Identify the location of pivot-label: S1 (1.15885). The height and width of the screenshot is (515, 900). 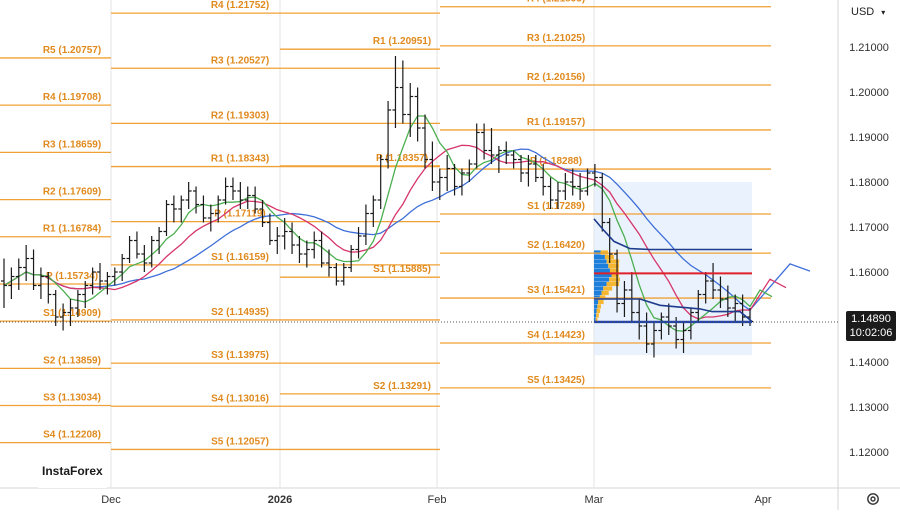
(402, 269).